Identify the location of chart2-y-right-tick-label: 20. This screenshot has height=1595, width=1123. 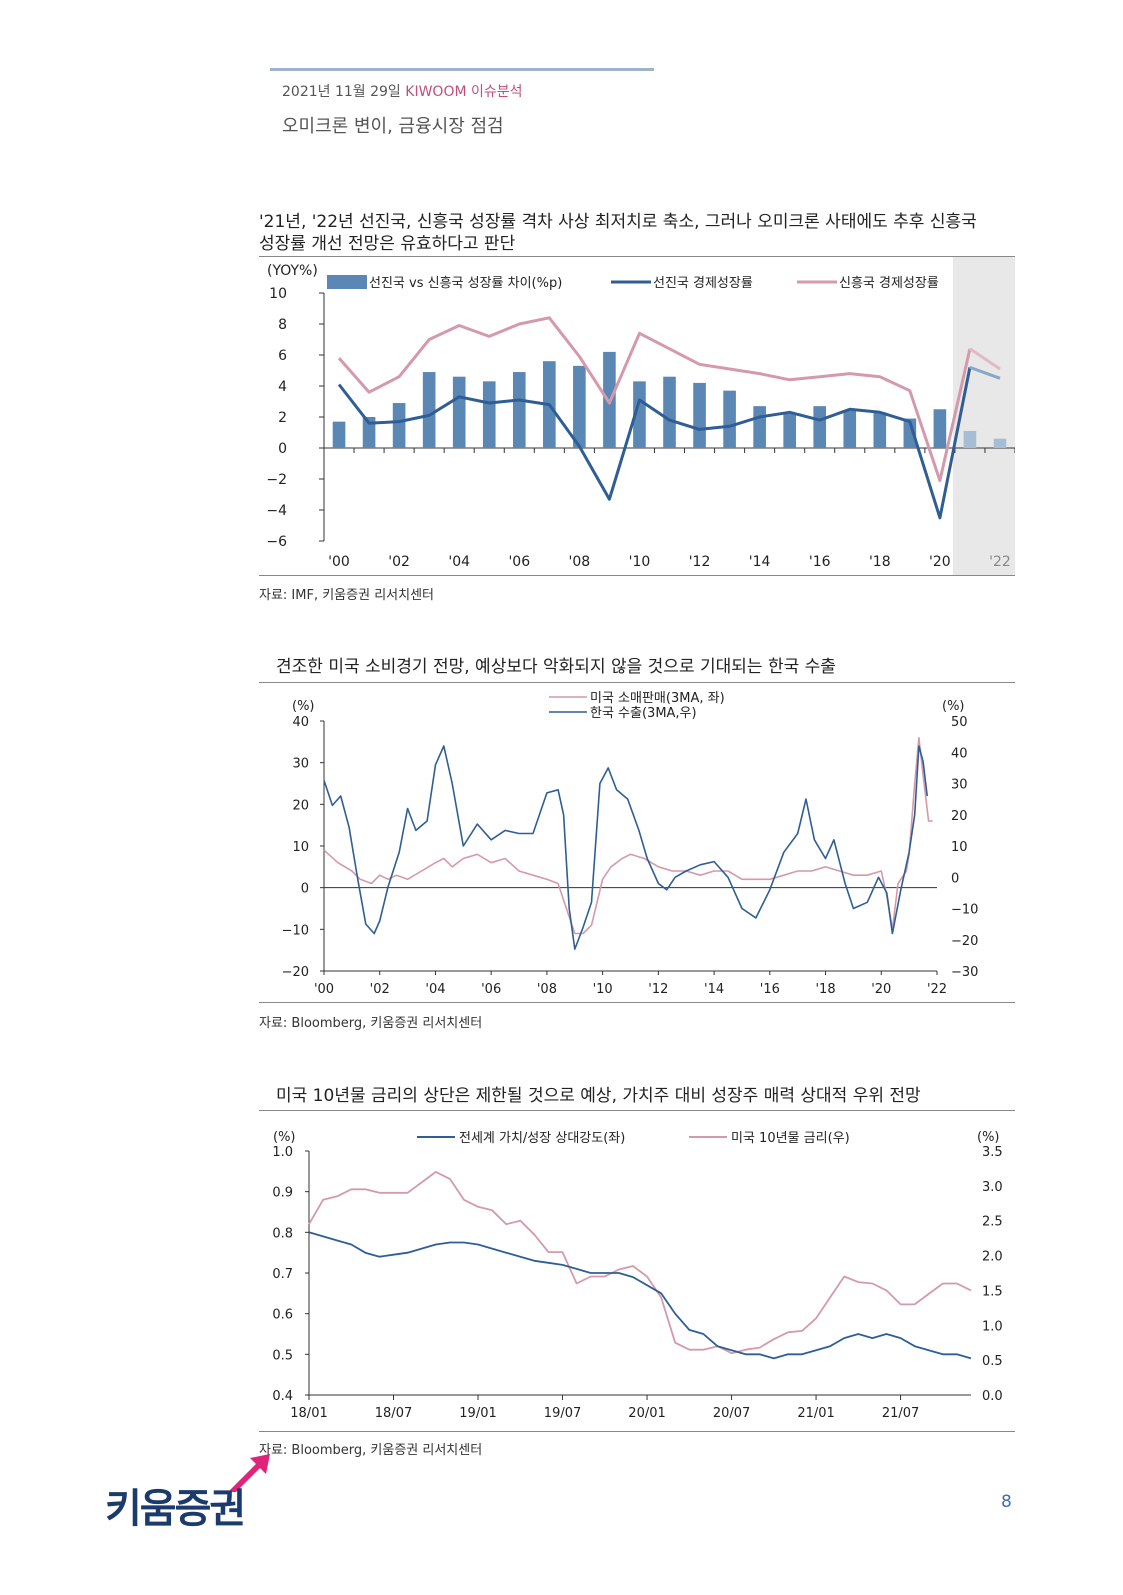
(959, 816).